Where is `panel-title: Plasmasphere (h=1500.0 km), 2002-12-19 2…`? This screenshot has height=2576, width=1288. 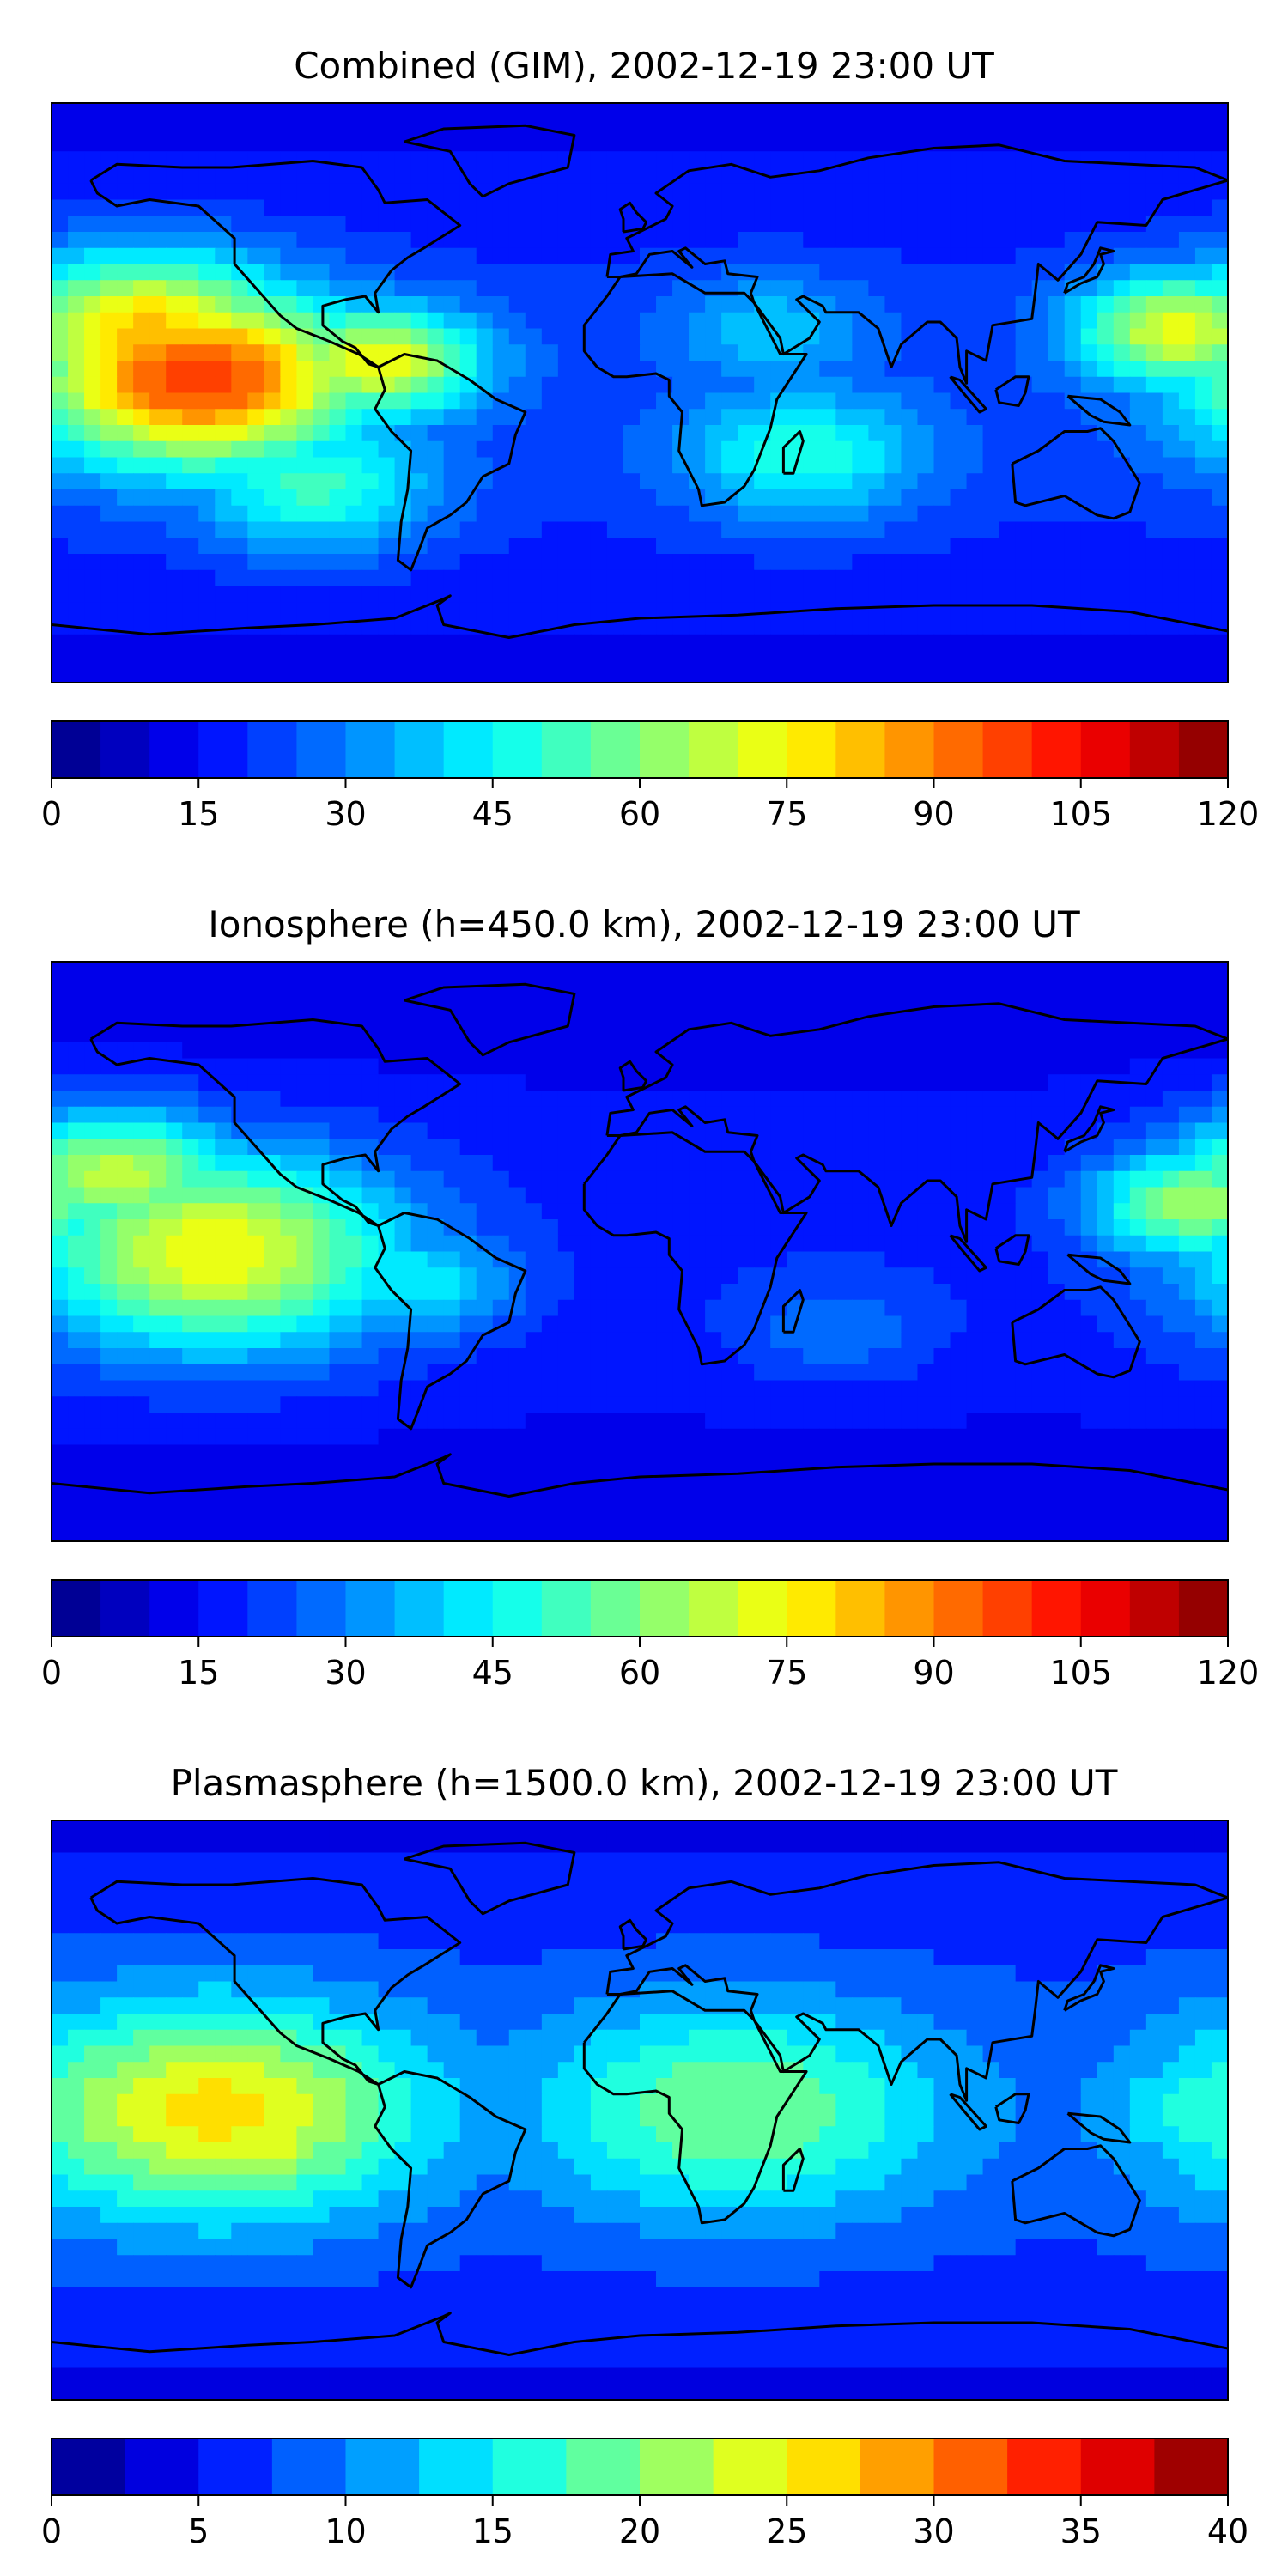 panel-title: Plasmasphere (h=1500.0 km), 2002-12-19 2… is located at coordinates (644, 1783).